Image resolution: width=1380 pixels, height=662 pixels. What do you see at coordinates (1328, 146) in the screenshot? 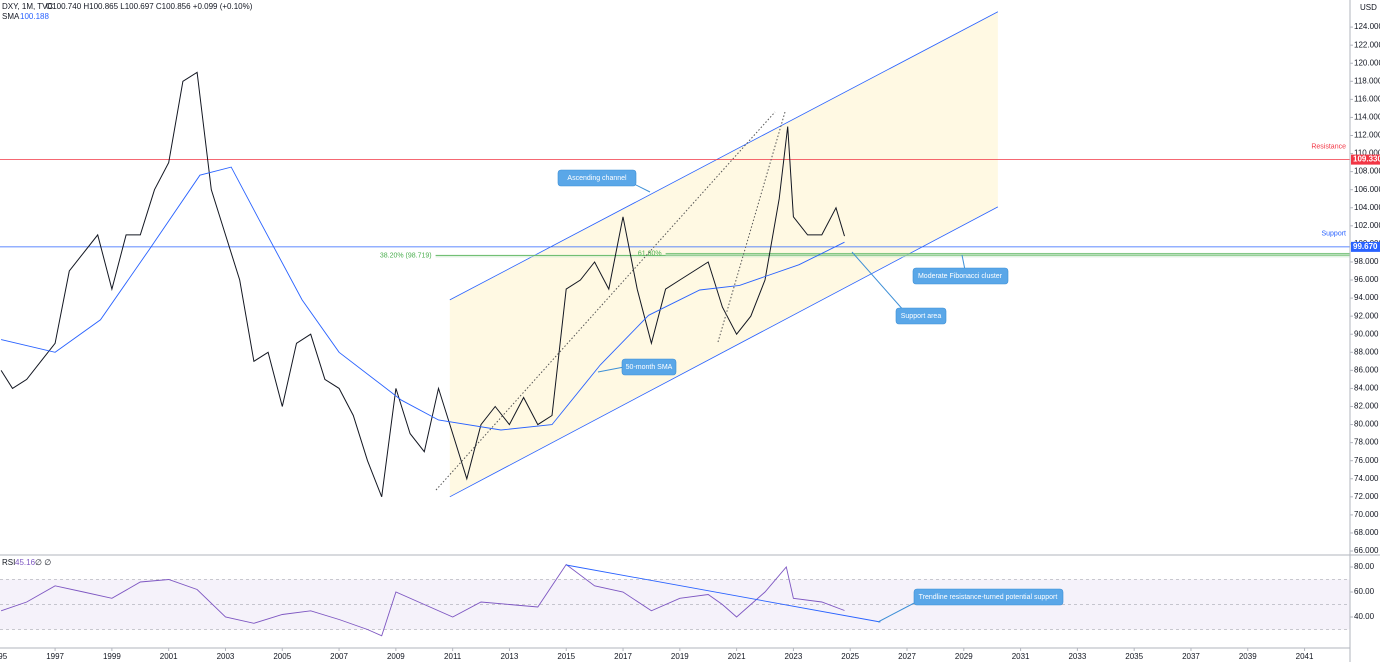
I see `horizontal-line-label: Resistance` at bounding box center [1328, 146].